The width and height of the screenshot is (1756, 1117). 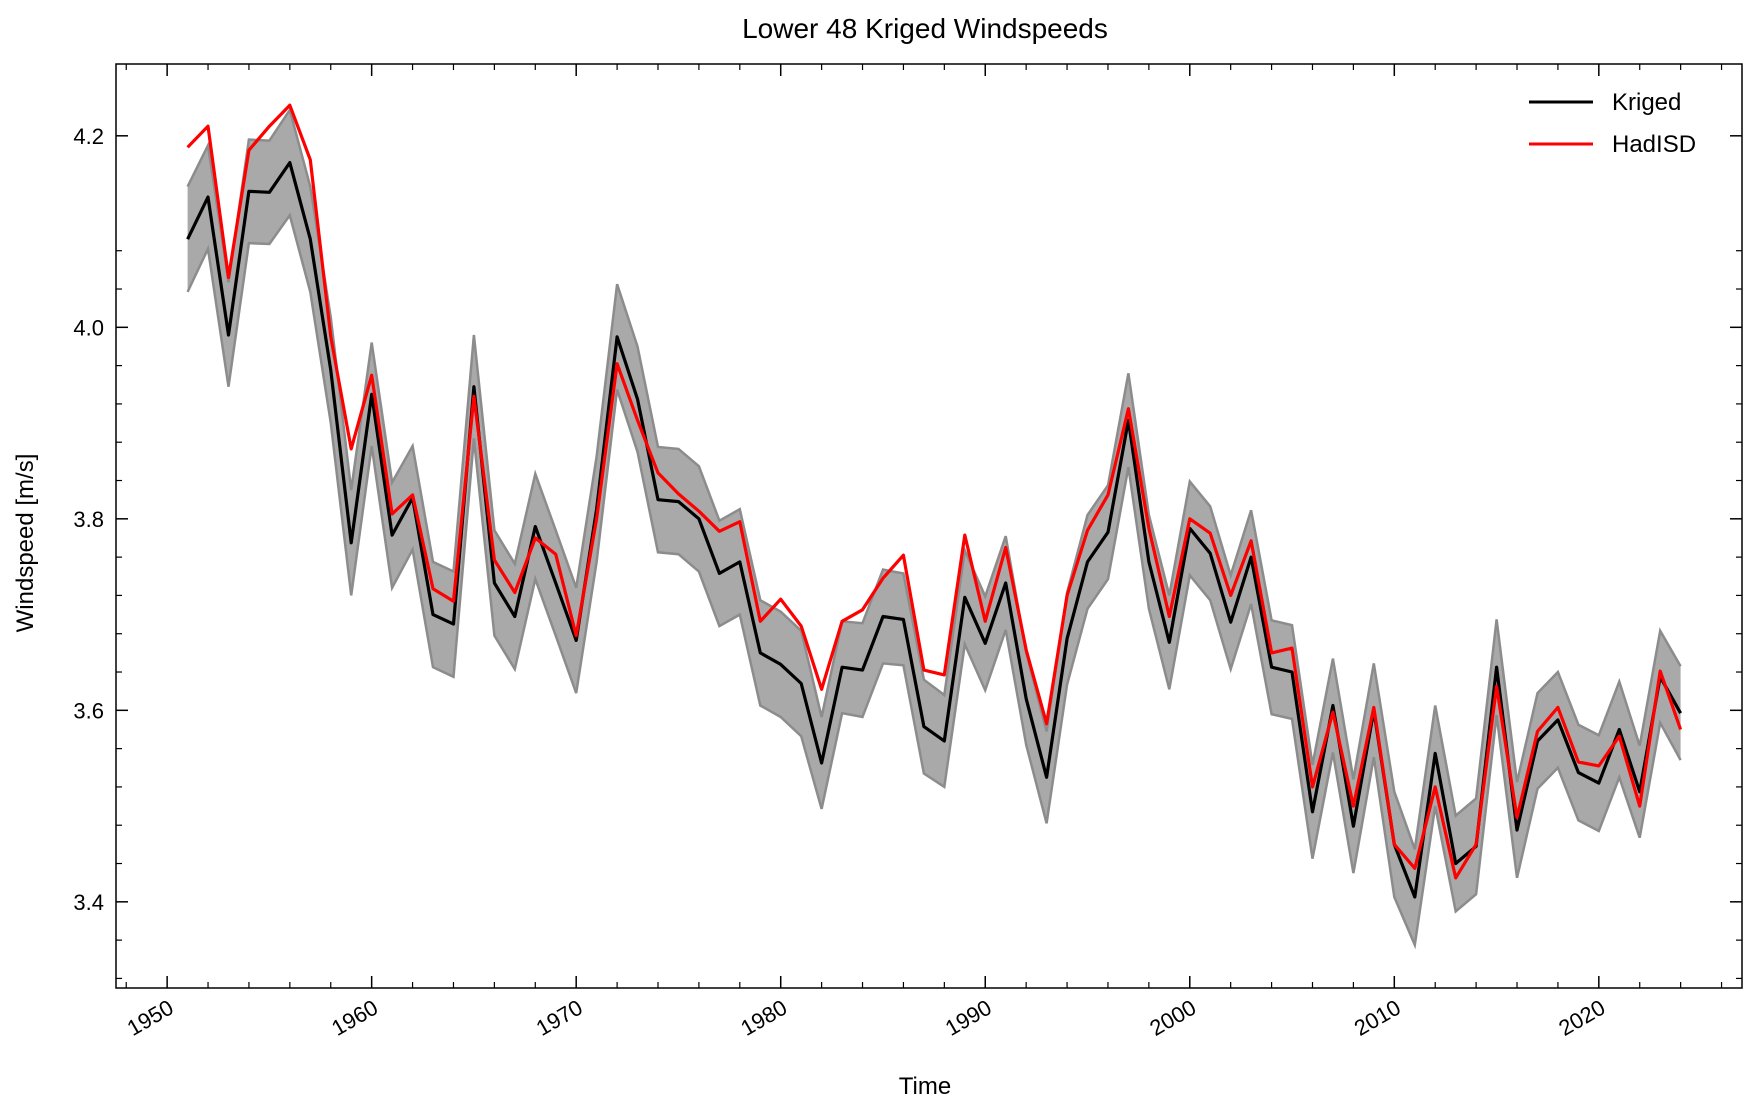 I want to click on y-tick-label-4.2: 4.2, so click(x=88, y=136).